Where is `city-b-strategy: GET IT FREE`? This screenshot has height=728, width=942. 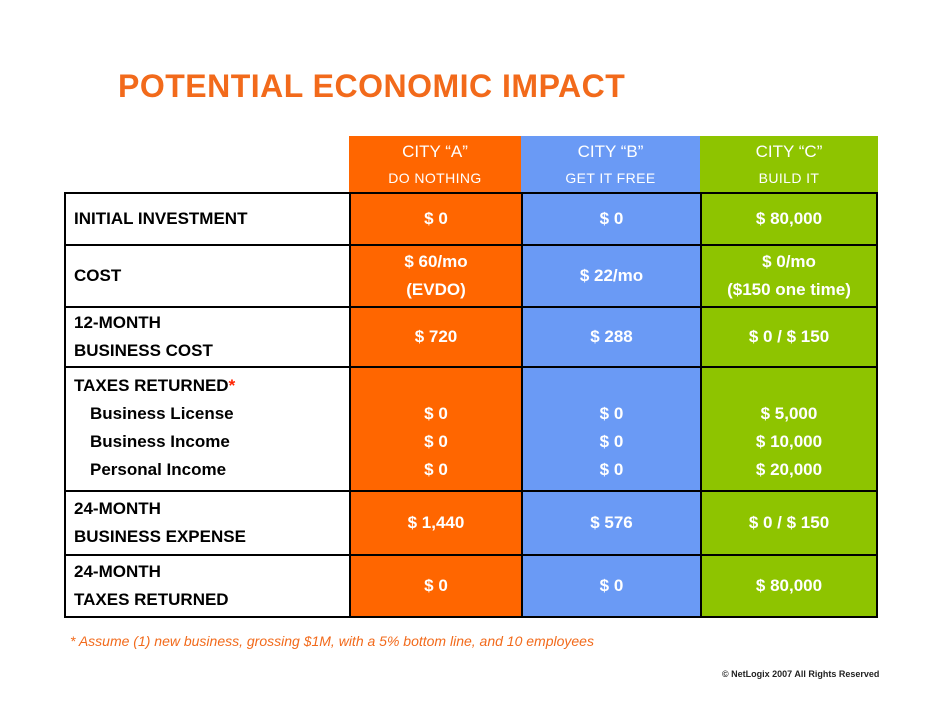
city-b-strategy: GET IT FREE is located at coordinates (610, 178).